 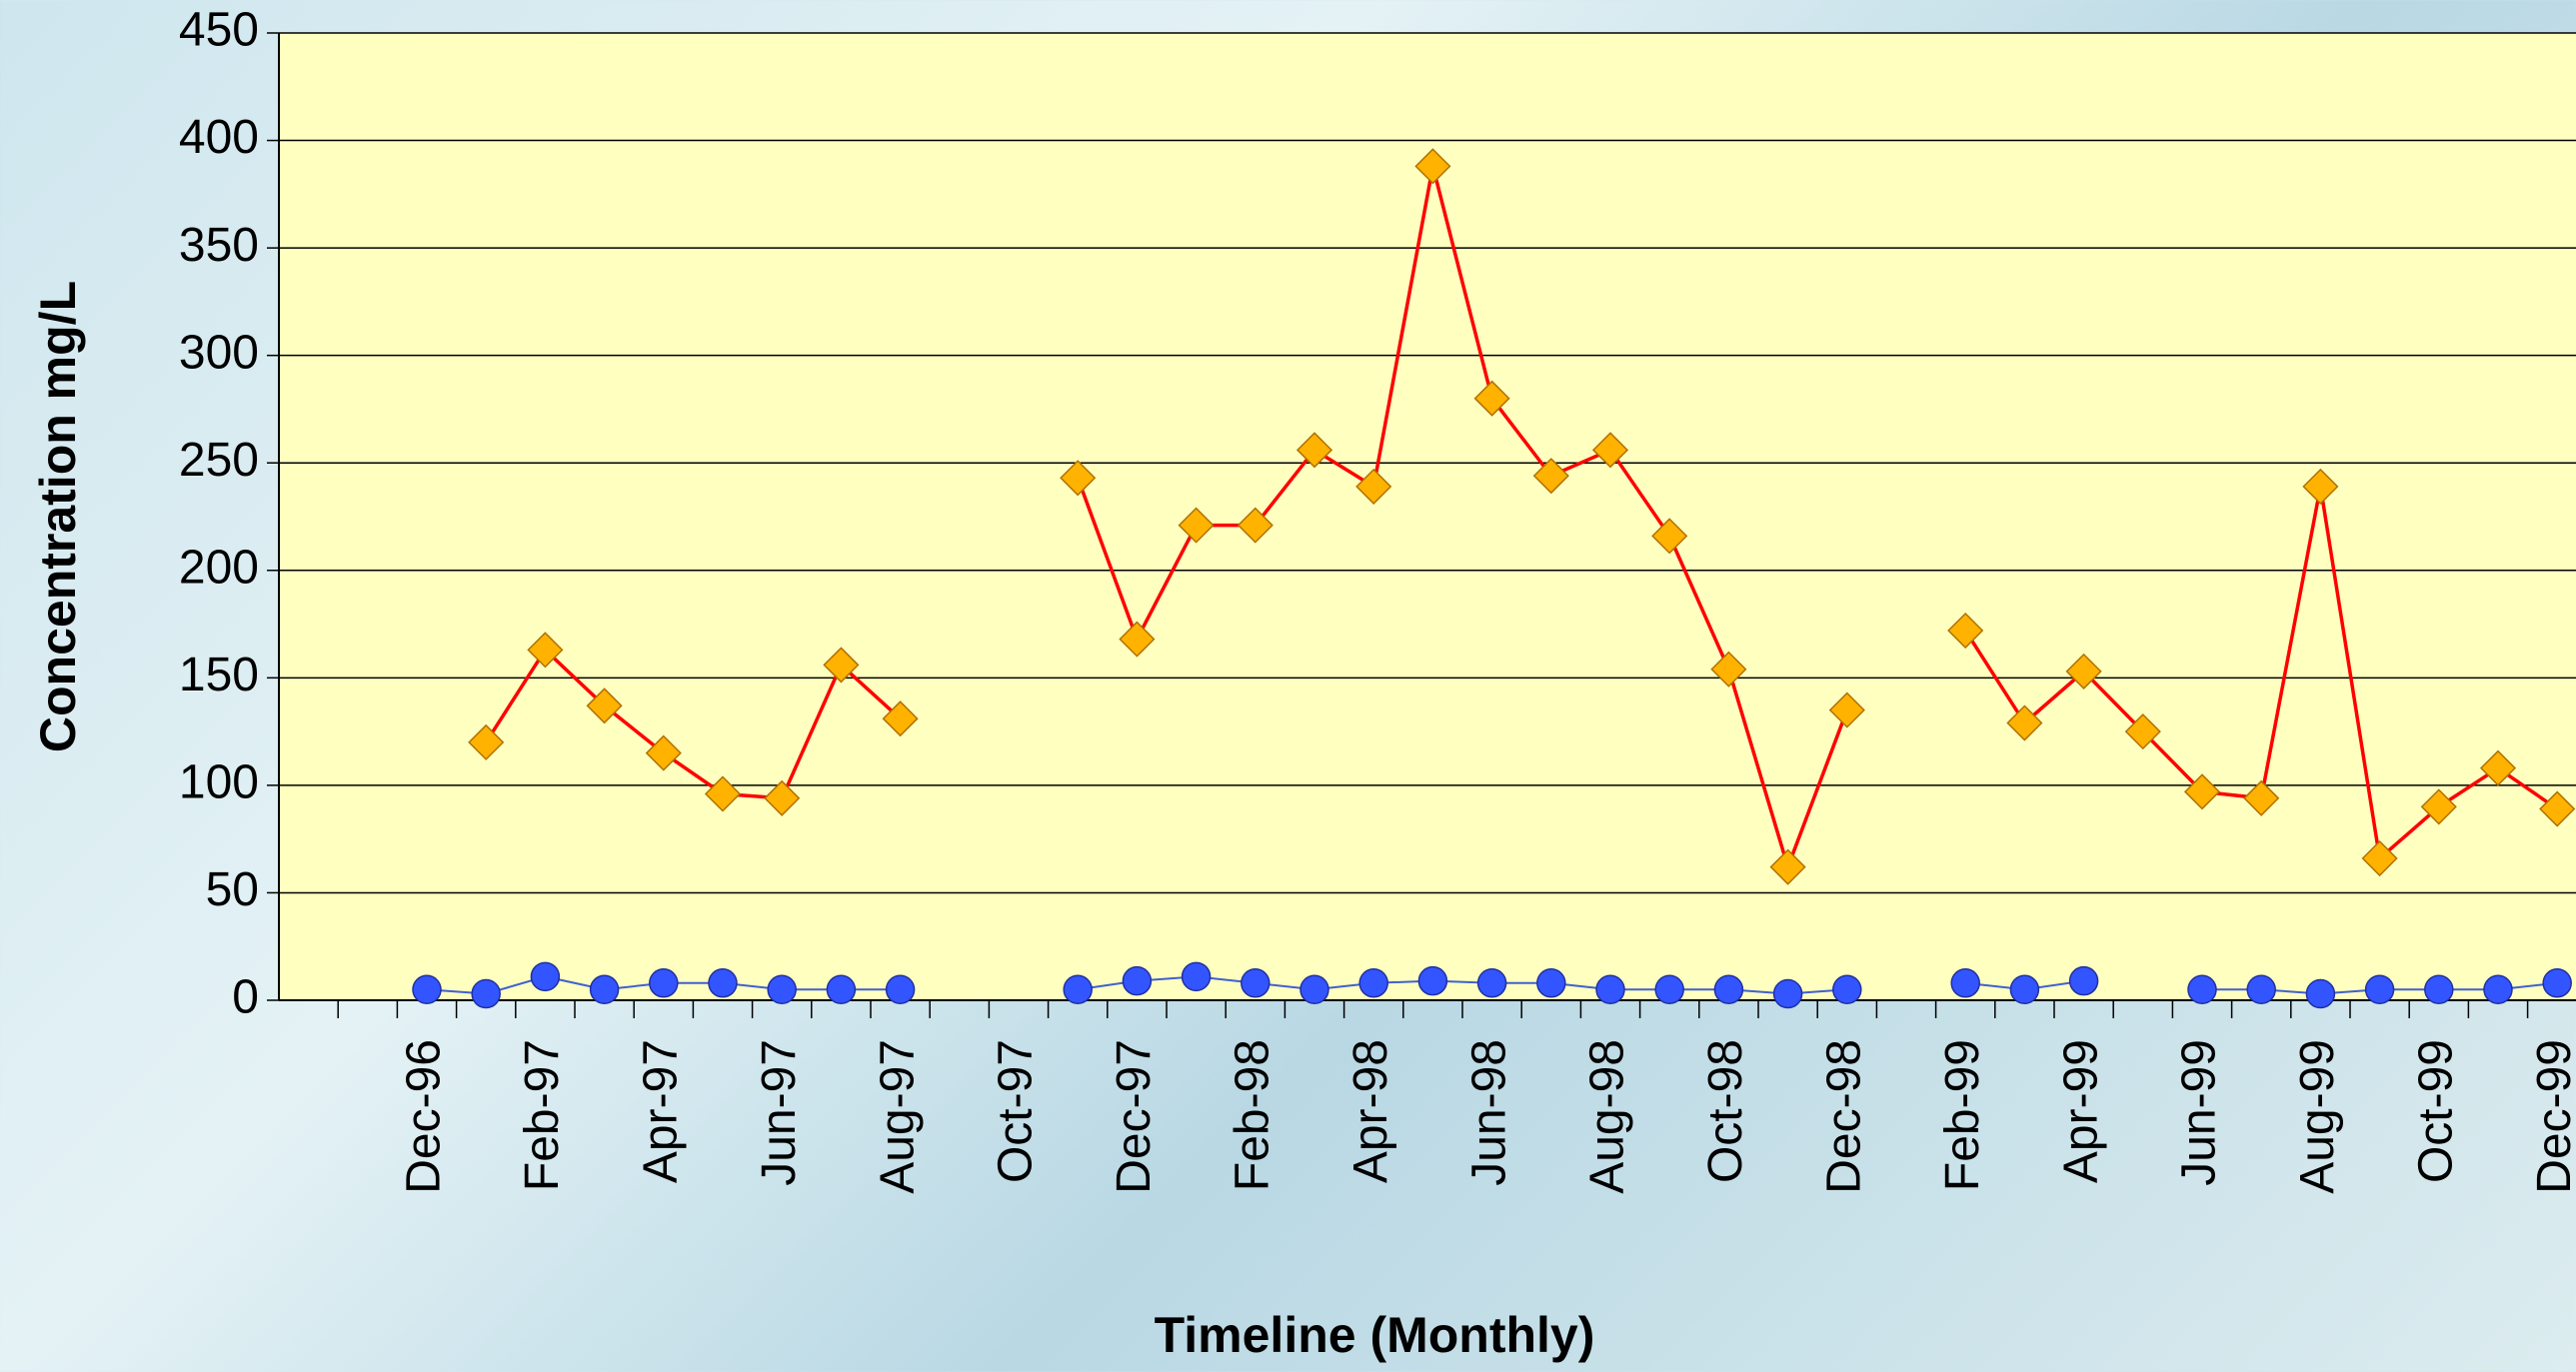 What do you see at coordinates (2080, 1111) in the screenshot?
I see `x-tick-label: Apr-99` at bounding box center [2080, 1111].